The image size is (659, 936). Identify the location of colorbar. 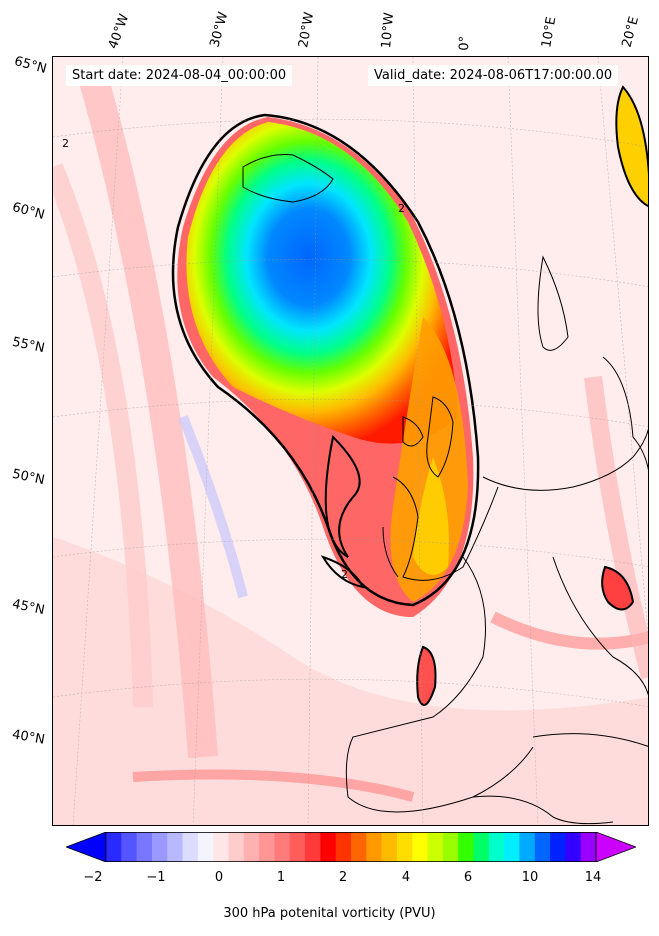
(351, 847).